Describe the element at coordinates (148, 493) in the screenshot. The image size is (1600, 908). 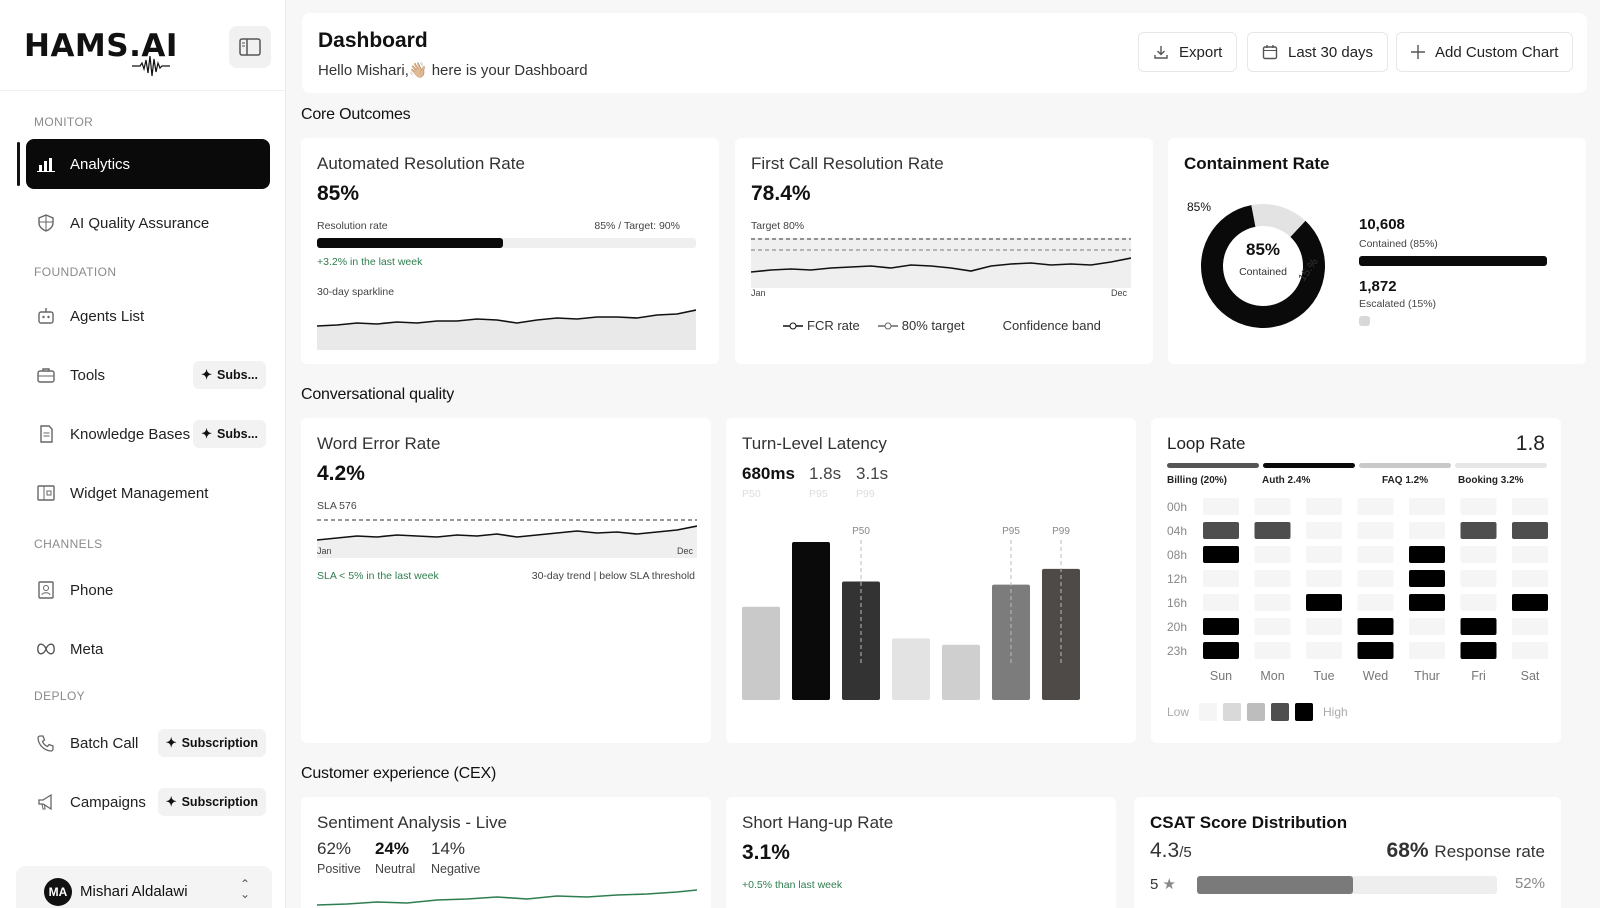
I see `sidebar-item-widget-management: Widget Management` at that location.